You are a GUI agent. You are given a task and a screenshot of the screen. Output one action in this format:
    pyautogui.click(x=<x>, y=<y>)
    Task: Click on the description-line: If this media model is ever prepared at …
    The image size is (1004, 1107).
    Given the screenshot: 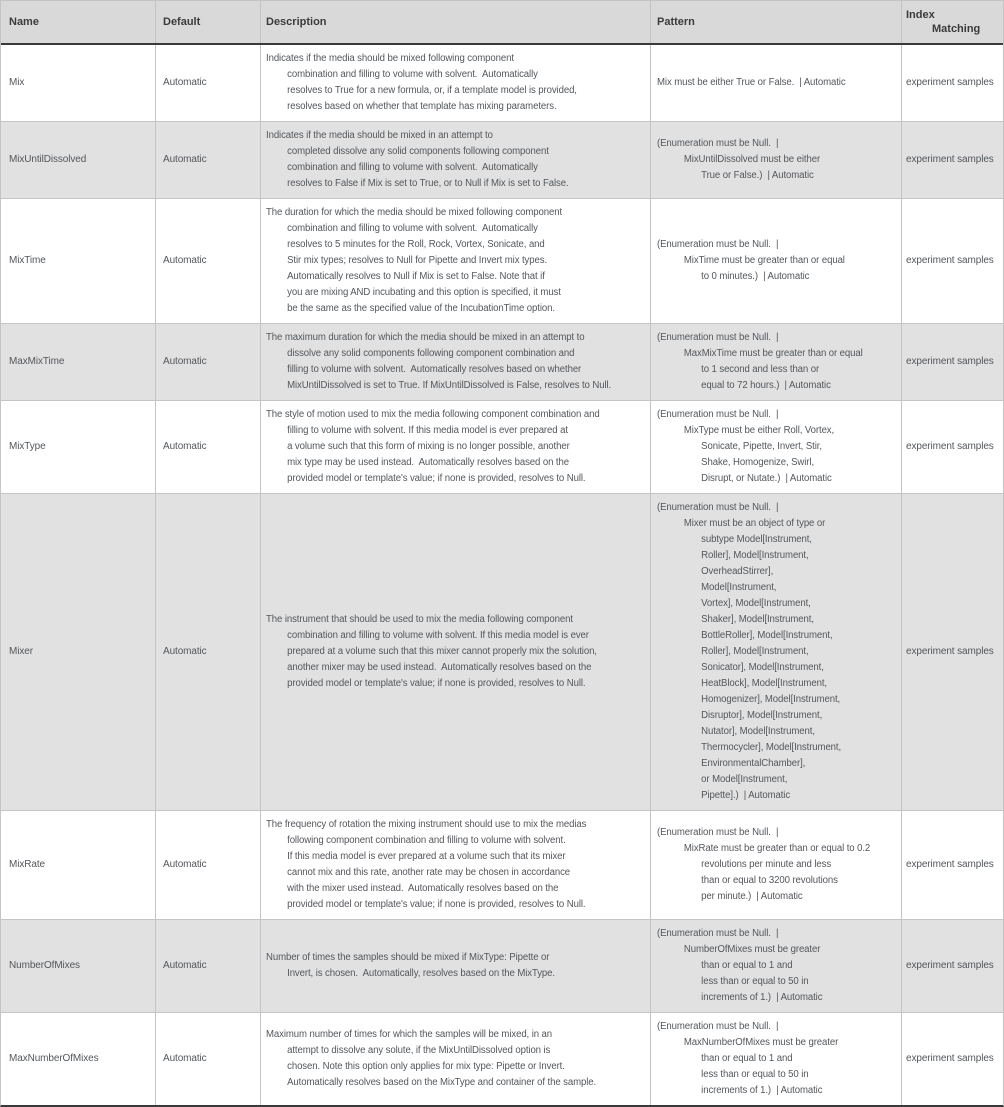 What is the action you would take?
    pyautogui.click(x=426, y=856)
    